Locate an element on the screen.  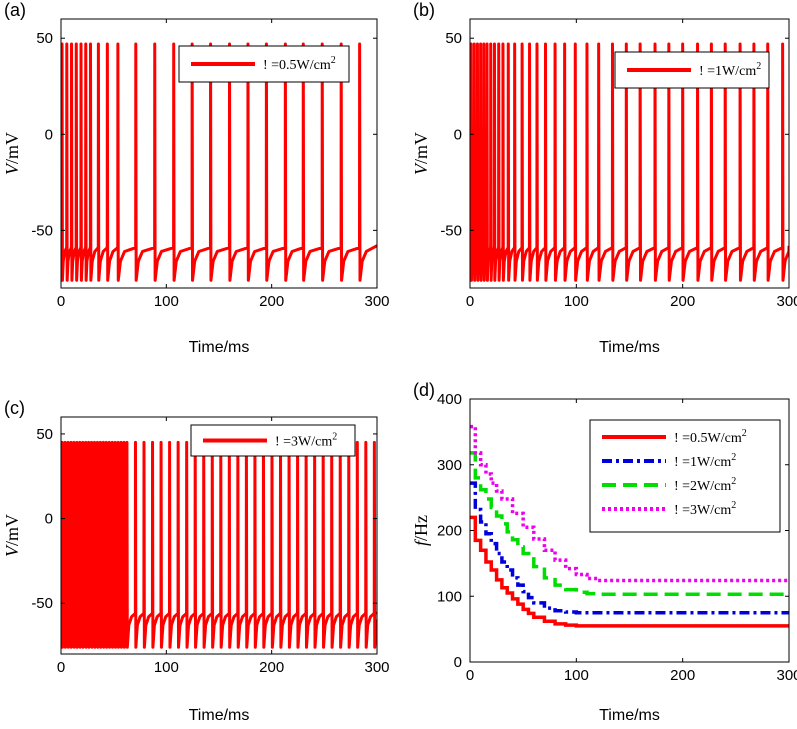
legend-entry-text: ! =2W/cm is located at coordinates (702, 486).